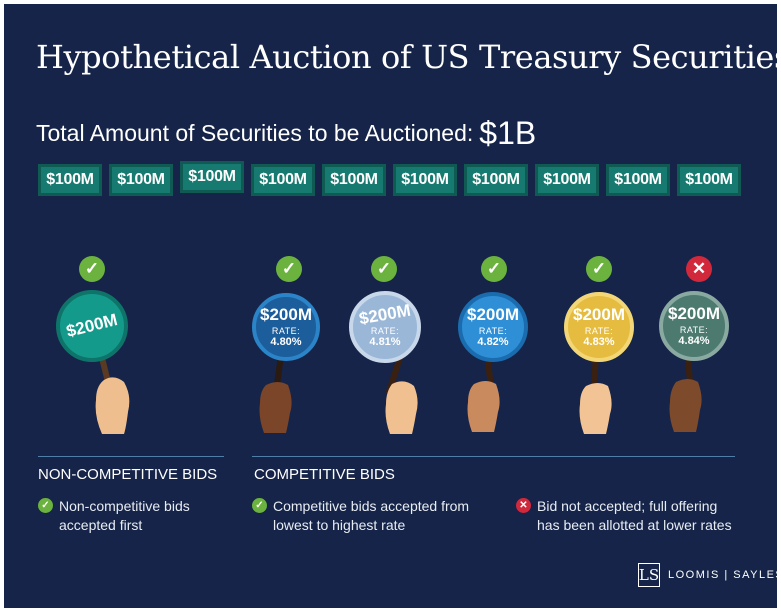 The image size is (781, 612). I want to click on note-line: has been allotted at lower rates, so click(634, 525).